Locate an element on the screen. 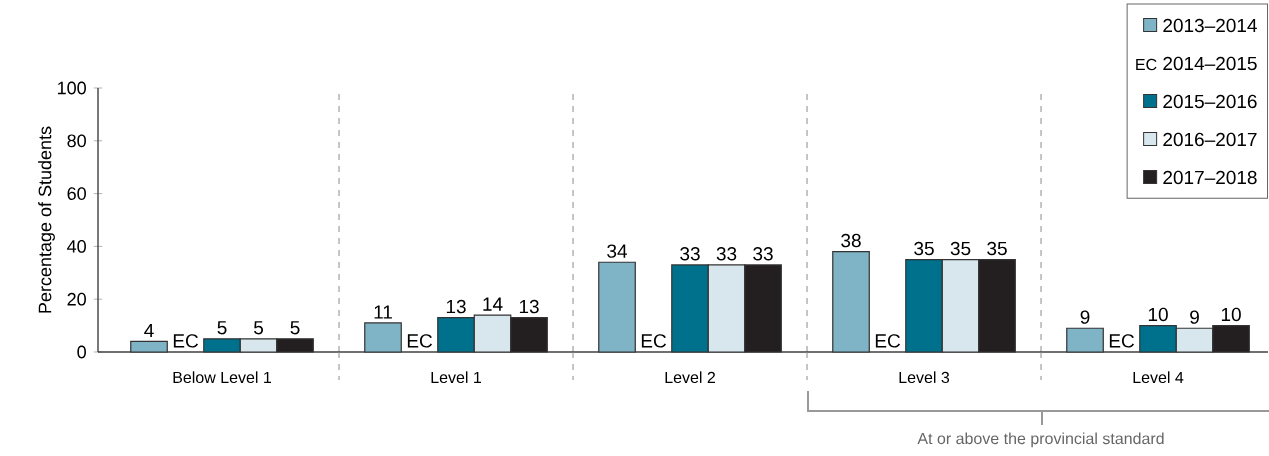 The height and width of the screenshot is (456, 1269). data-label: 14 is located at coordinates (493, 304).